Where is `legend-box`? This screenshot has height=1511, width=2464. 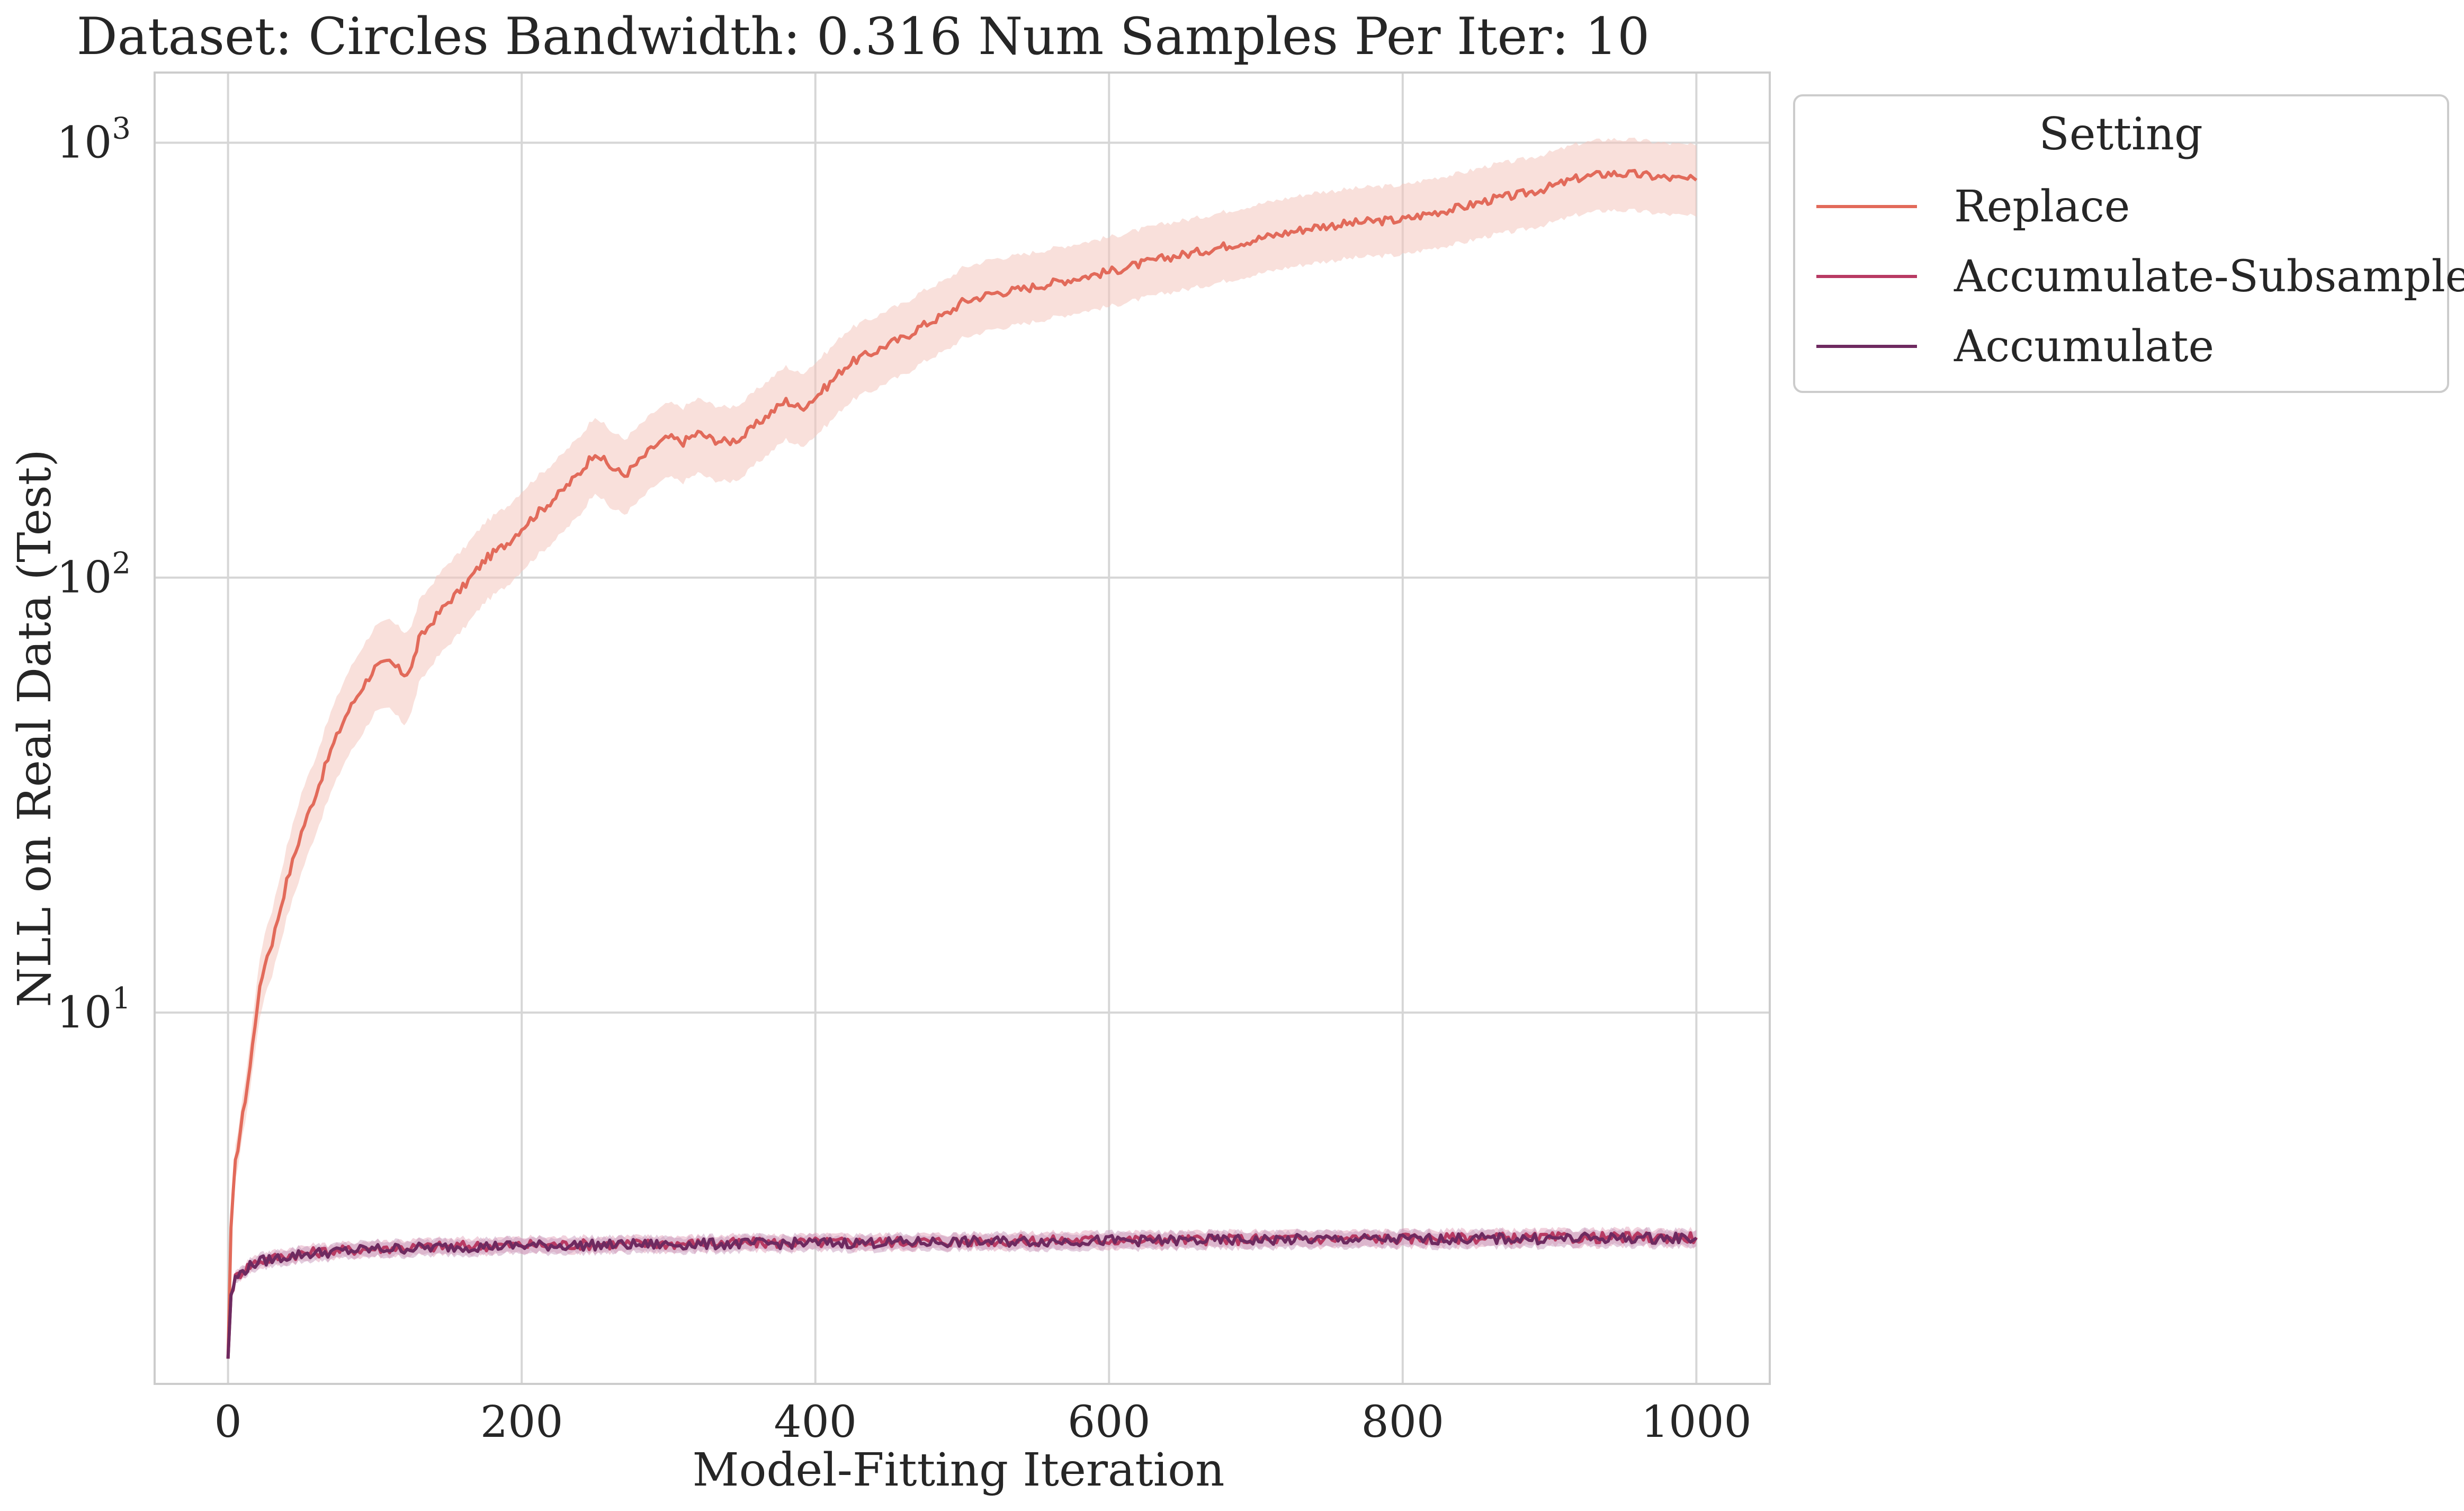
legend-box is located at coordinates (2121, 243).